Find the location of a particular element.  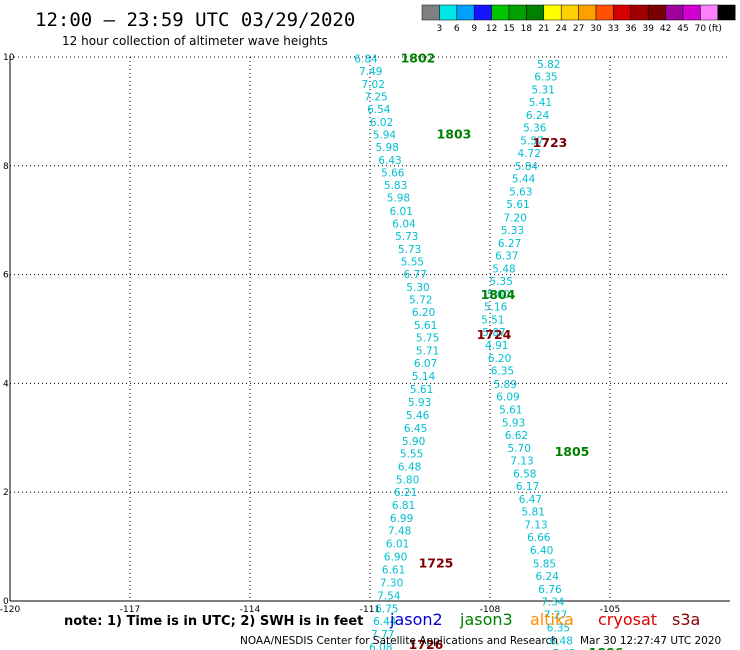

wave-height-label: 5.70 is located at coordinates (519, 449).